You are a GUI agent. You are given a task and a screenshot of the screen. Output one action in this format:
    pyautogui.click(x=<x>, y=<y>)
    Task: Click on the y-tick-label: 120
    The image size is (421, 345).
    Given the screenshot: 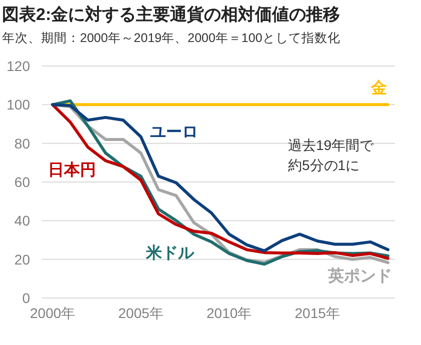 What is the action you would take?
    pyautogui.click(x=18, y=66)
    